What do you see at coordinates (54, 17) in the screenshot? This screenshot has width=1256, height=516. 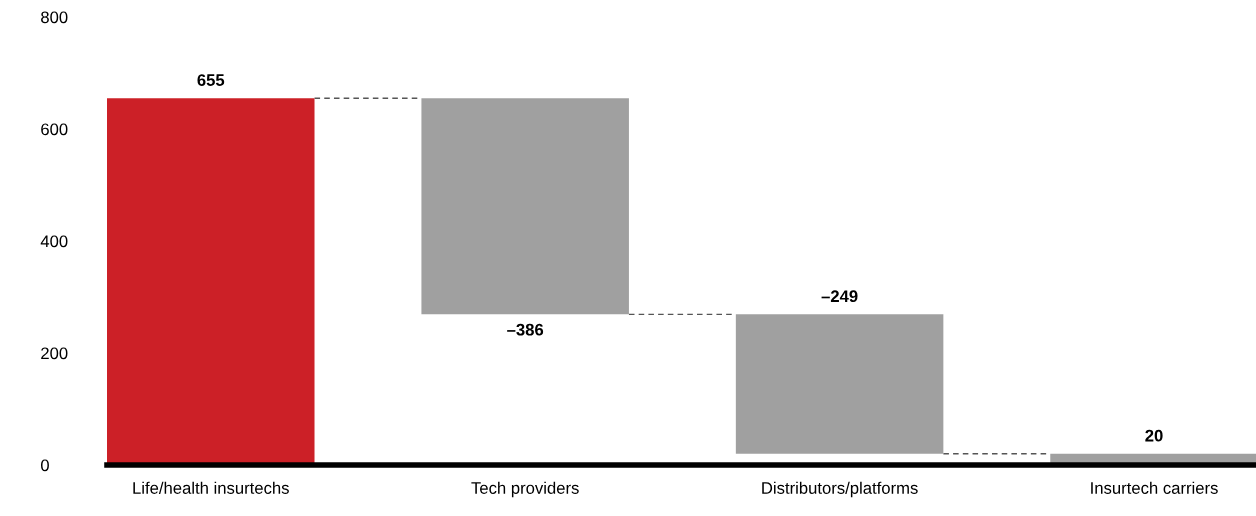 I see `y-tick-label: 800` at bounding box center [54, 17].